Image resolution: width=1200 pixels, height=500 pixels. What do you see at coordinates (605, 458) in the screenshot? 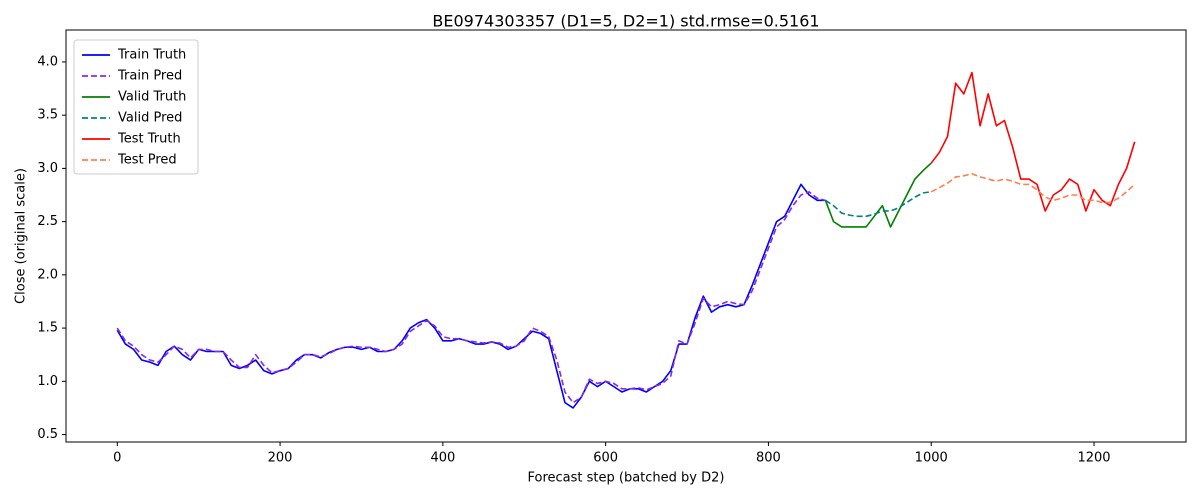
I see `x-tick-label: 600` at bounding box center [605, 458].